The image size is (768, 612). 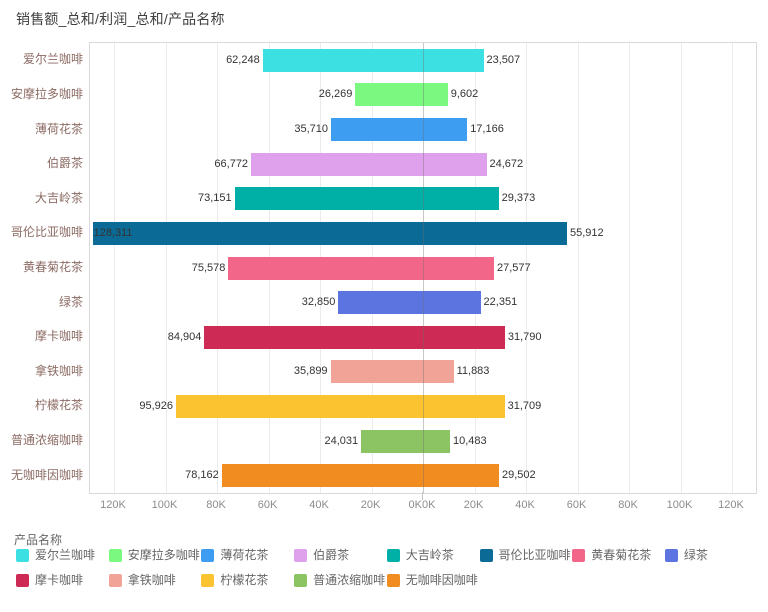 What do you see at coordinates (349, 580) in the screenshot?
I see `legend-item-label: 普通浓缩咖啡` at bounding box center [349, 580].